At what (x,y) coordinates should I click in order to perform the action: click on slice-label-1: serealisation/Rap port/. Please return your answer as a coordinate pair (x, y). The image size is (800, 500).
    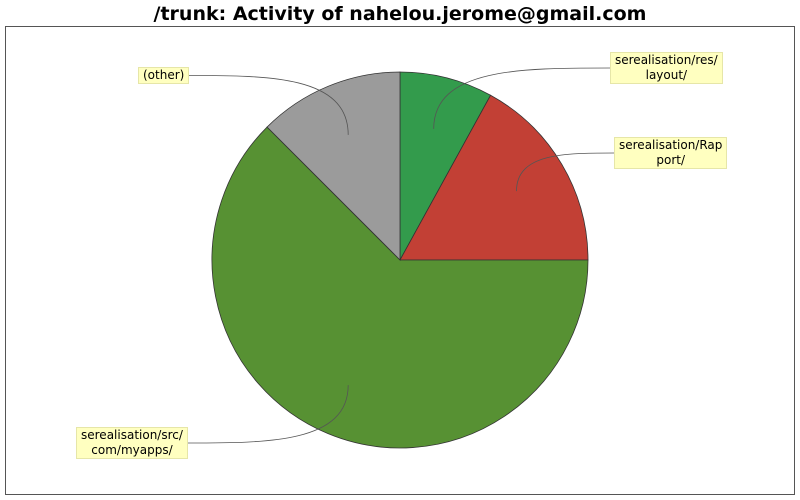
    Looking at the image, I should click on (671, 153).